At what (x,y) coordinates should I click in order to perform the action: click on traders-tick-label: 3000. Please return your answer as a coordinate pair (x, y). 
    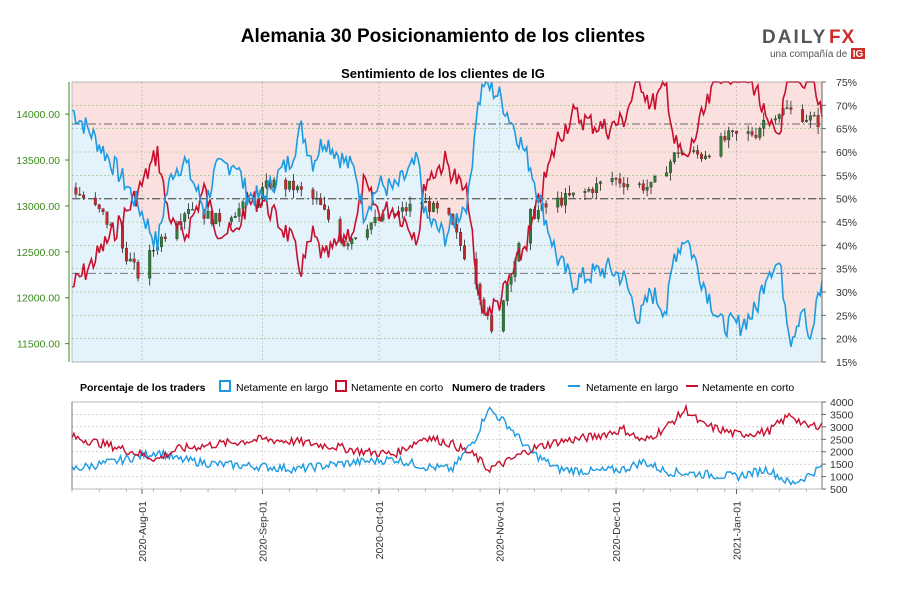
    Looking at the image, I should click on (842, 428).